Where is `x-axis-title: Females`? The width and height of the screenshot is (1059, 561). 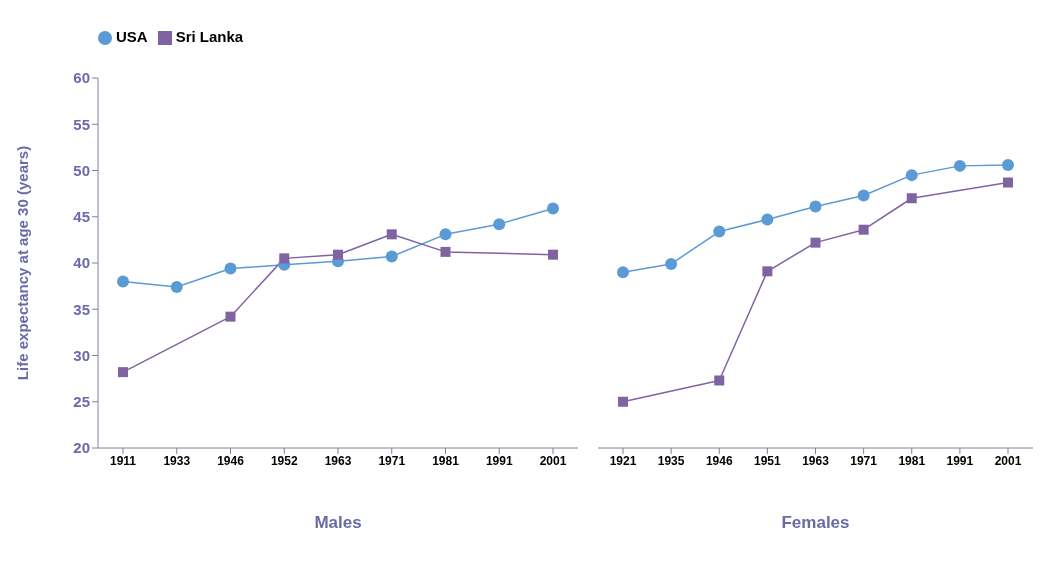
x-axis-title: Females is located at coordinates (815, 522).